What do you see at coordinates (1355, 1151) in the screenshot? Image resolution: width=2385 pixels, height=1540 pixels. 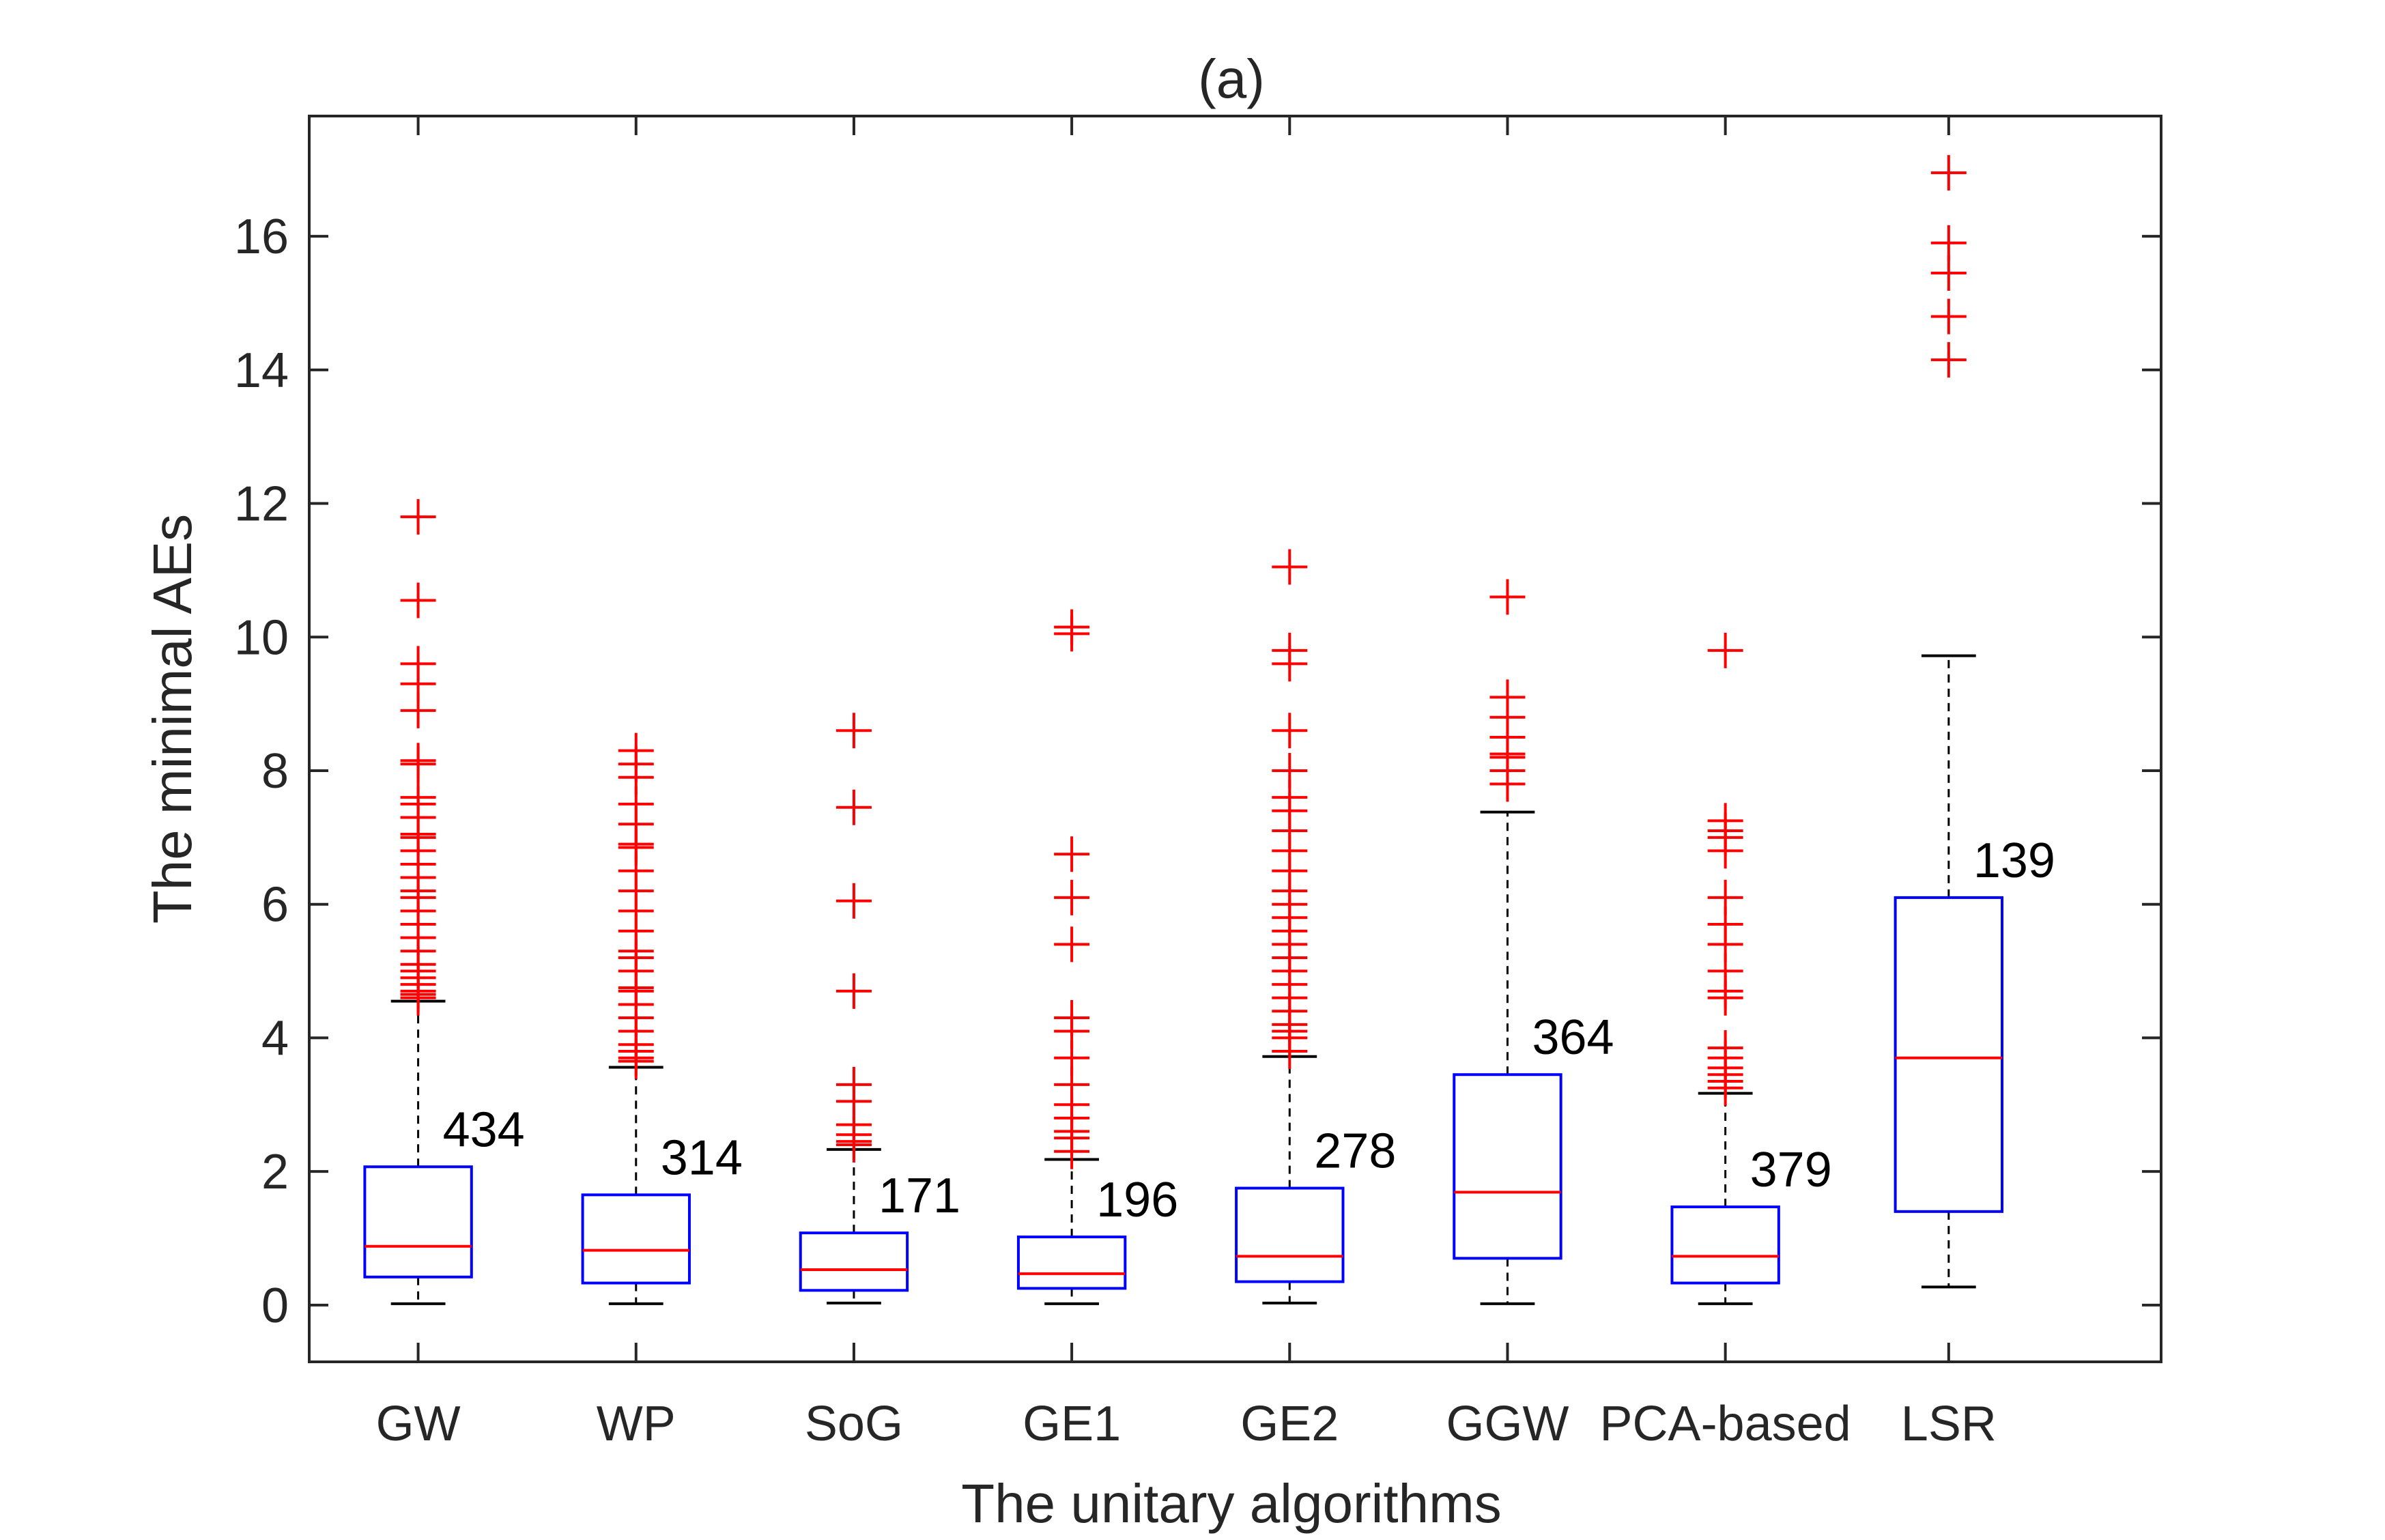 I see `outlier-count-label-ge2: 278` at bounding box center [1355, 1151].